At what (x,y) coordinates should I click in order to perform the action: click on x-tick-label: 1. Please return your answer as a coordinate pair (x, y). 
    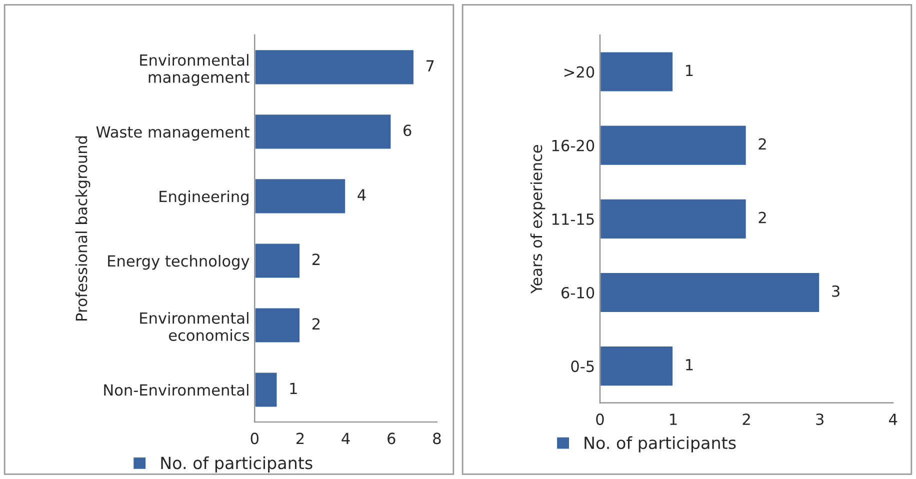
    Looking at the image, I should click on (673, 419).